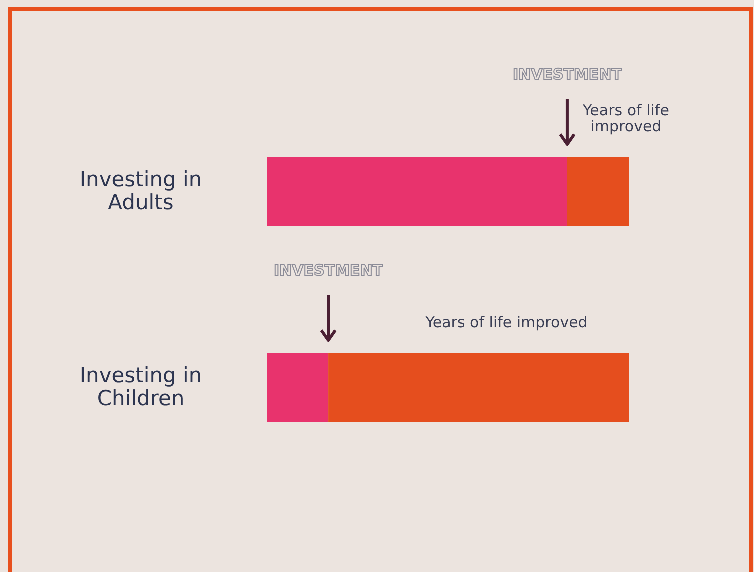 The width and height of the screenshot is (754, 572). What do you see at coordinates (329, 271) in the screenshot?
I see `annotation: INVESTMENT` at bounding box center [329, 271].